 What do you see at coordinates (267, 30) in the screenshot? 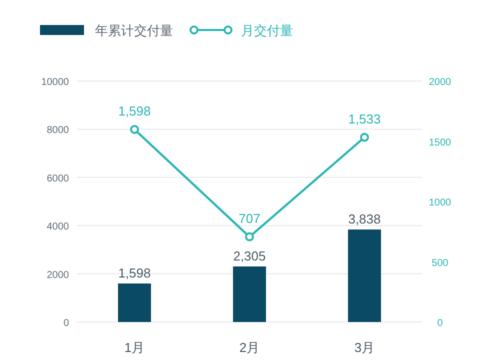
I see `legend-label: 月交付量` at bounding box center [267, 30].